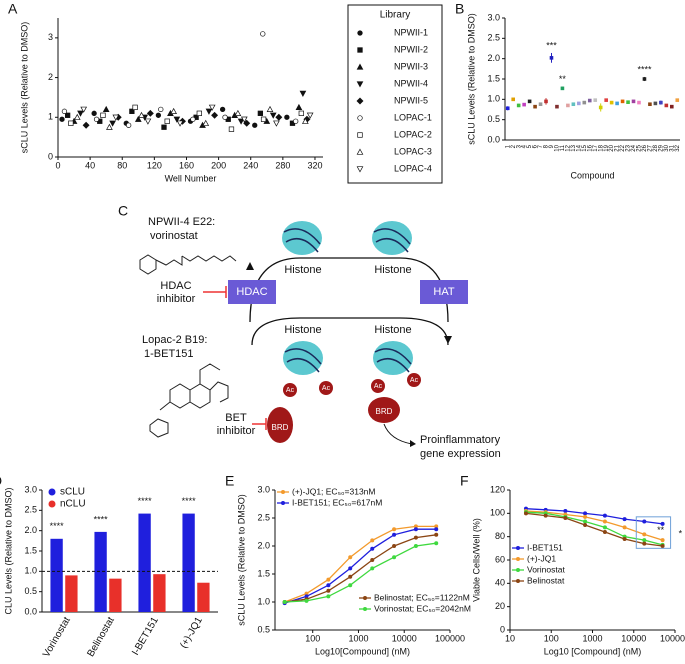 This screenshot has height=664, width=685. What do you see at coordinates (236, 418) in the screenshot?
I see `inhibitor-label: BET` at bounding box center [236, 418].